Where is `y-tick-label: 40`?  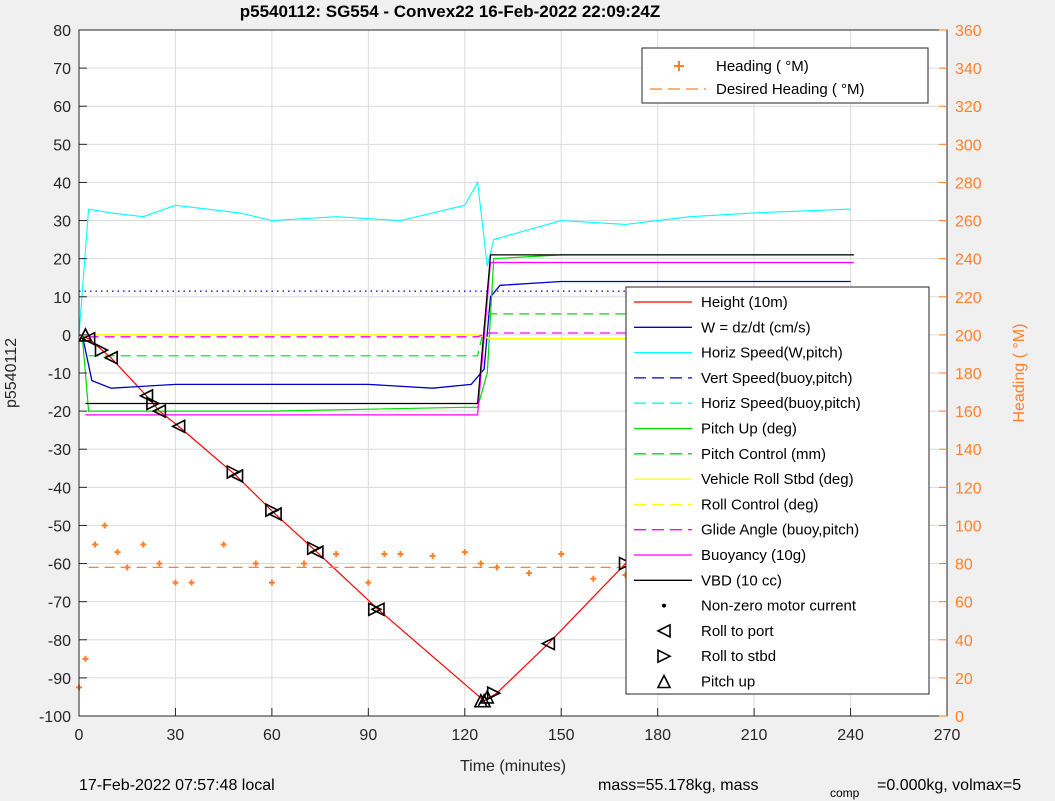
y-tick-label: 40 is located at coordinates (62, 183).